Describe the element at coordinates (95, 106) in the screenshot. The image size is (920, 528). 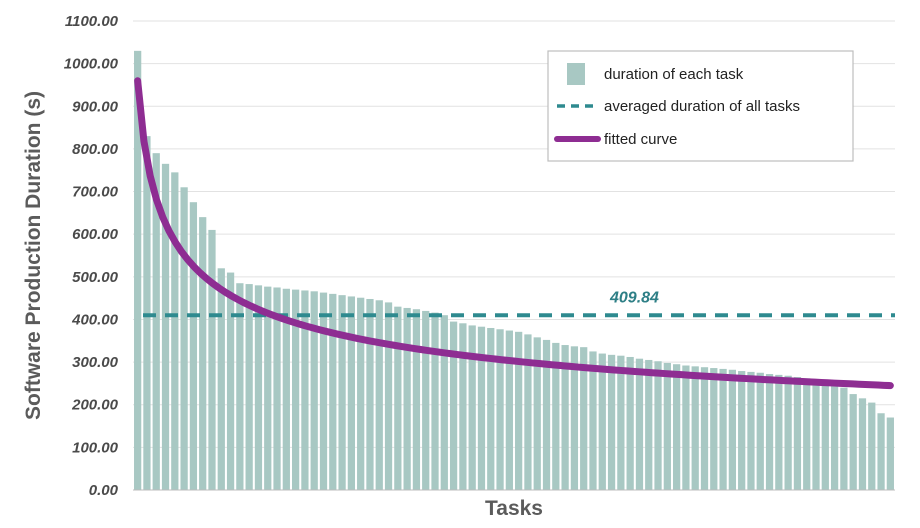
I see `y-tick-label: 900.00` at that location.